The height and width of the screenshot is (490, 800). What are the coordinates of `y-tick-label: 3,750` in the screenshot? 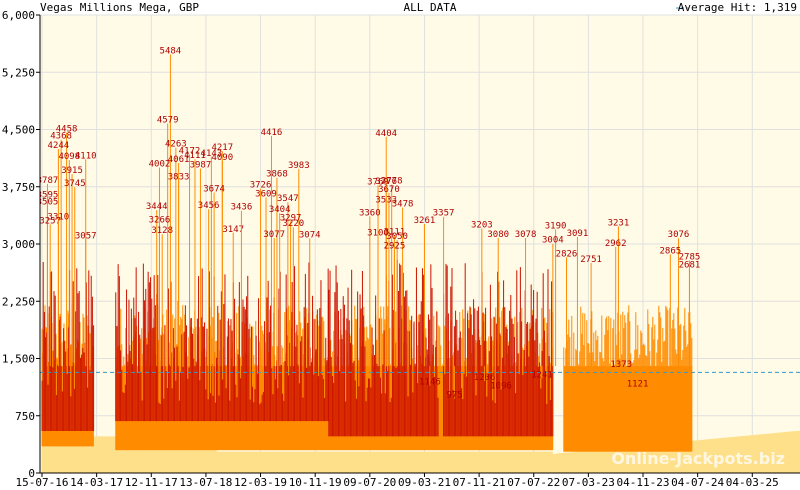 It's located at (18, 187).